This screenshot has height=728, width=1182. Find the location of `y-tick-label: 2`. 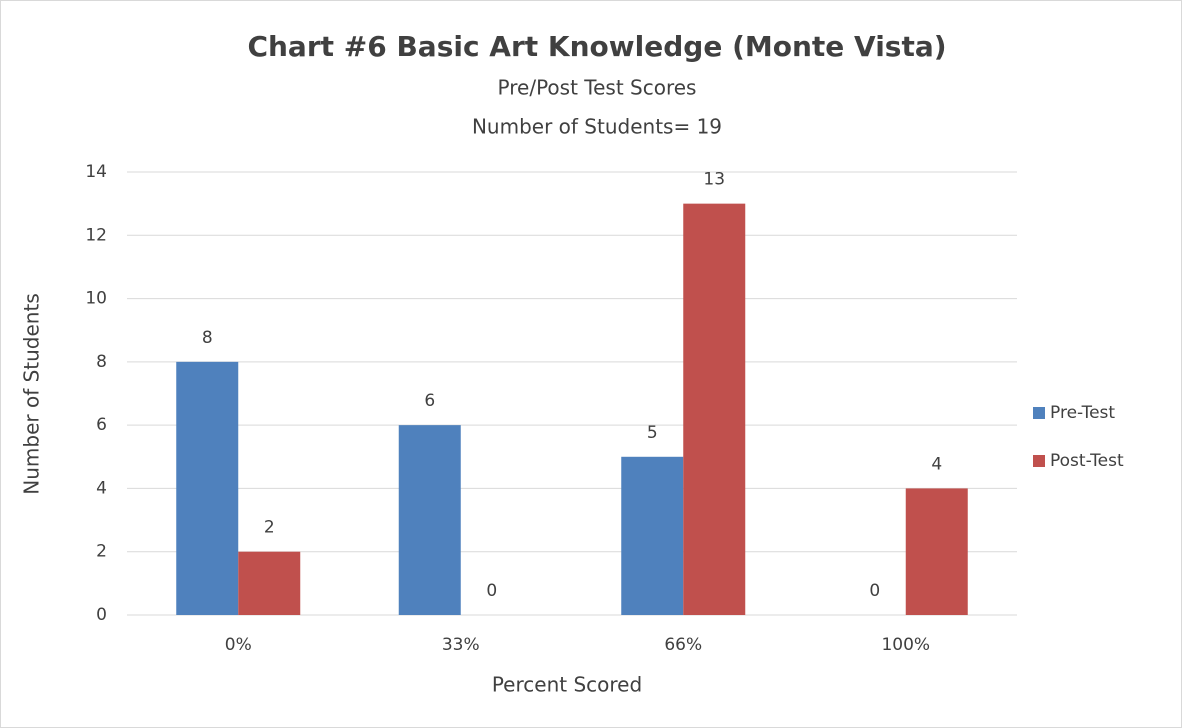

y-tick-label: 2 is located at coordinates (101, 552).